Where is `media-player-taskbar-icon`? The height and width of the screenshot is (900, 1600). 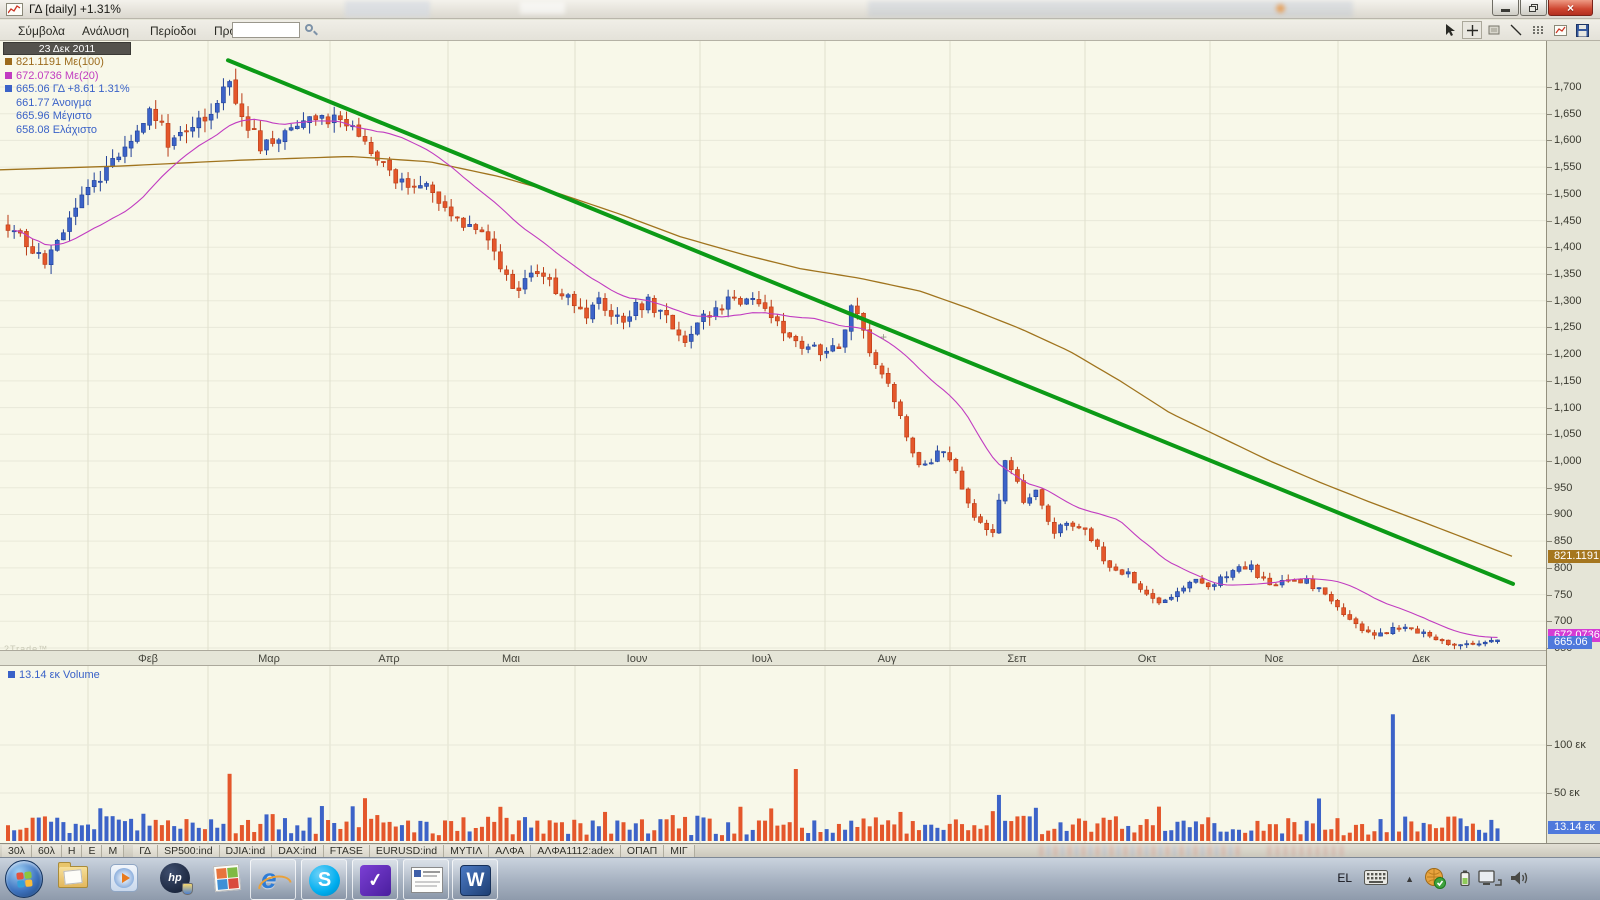
media-player-taskbar-icon is located at coordinates (124, 878).